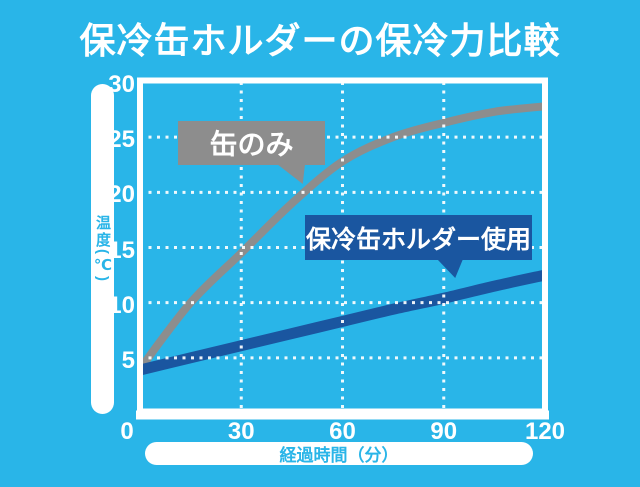 The height and width of the screenshot is (487, 640). I want to click on y-tick-label: 15, so click(121, 250).